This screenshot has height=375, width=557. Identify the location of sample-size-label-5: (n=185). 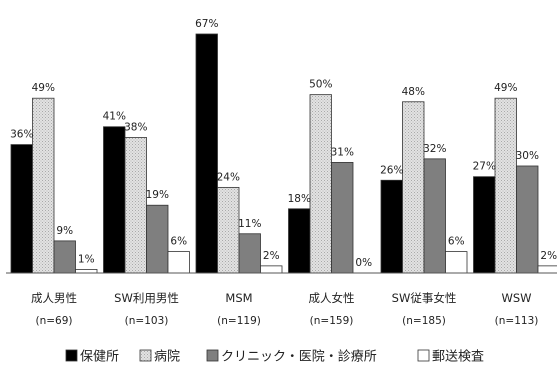
(424, 321).